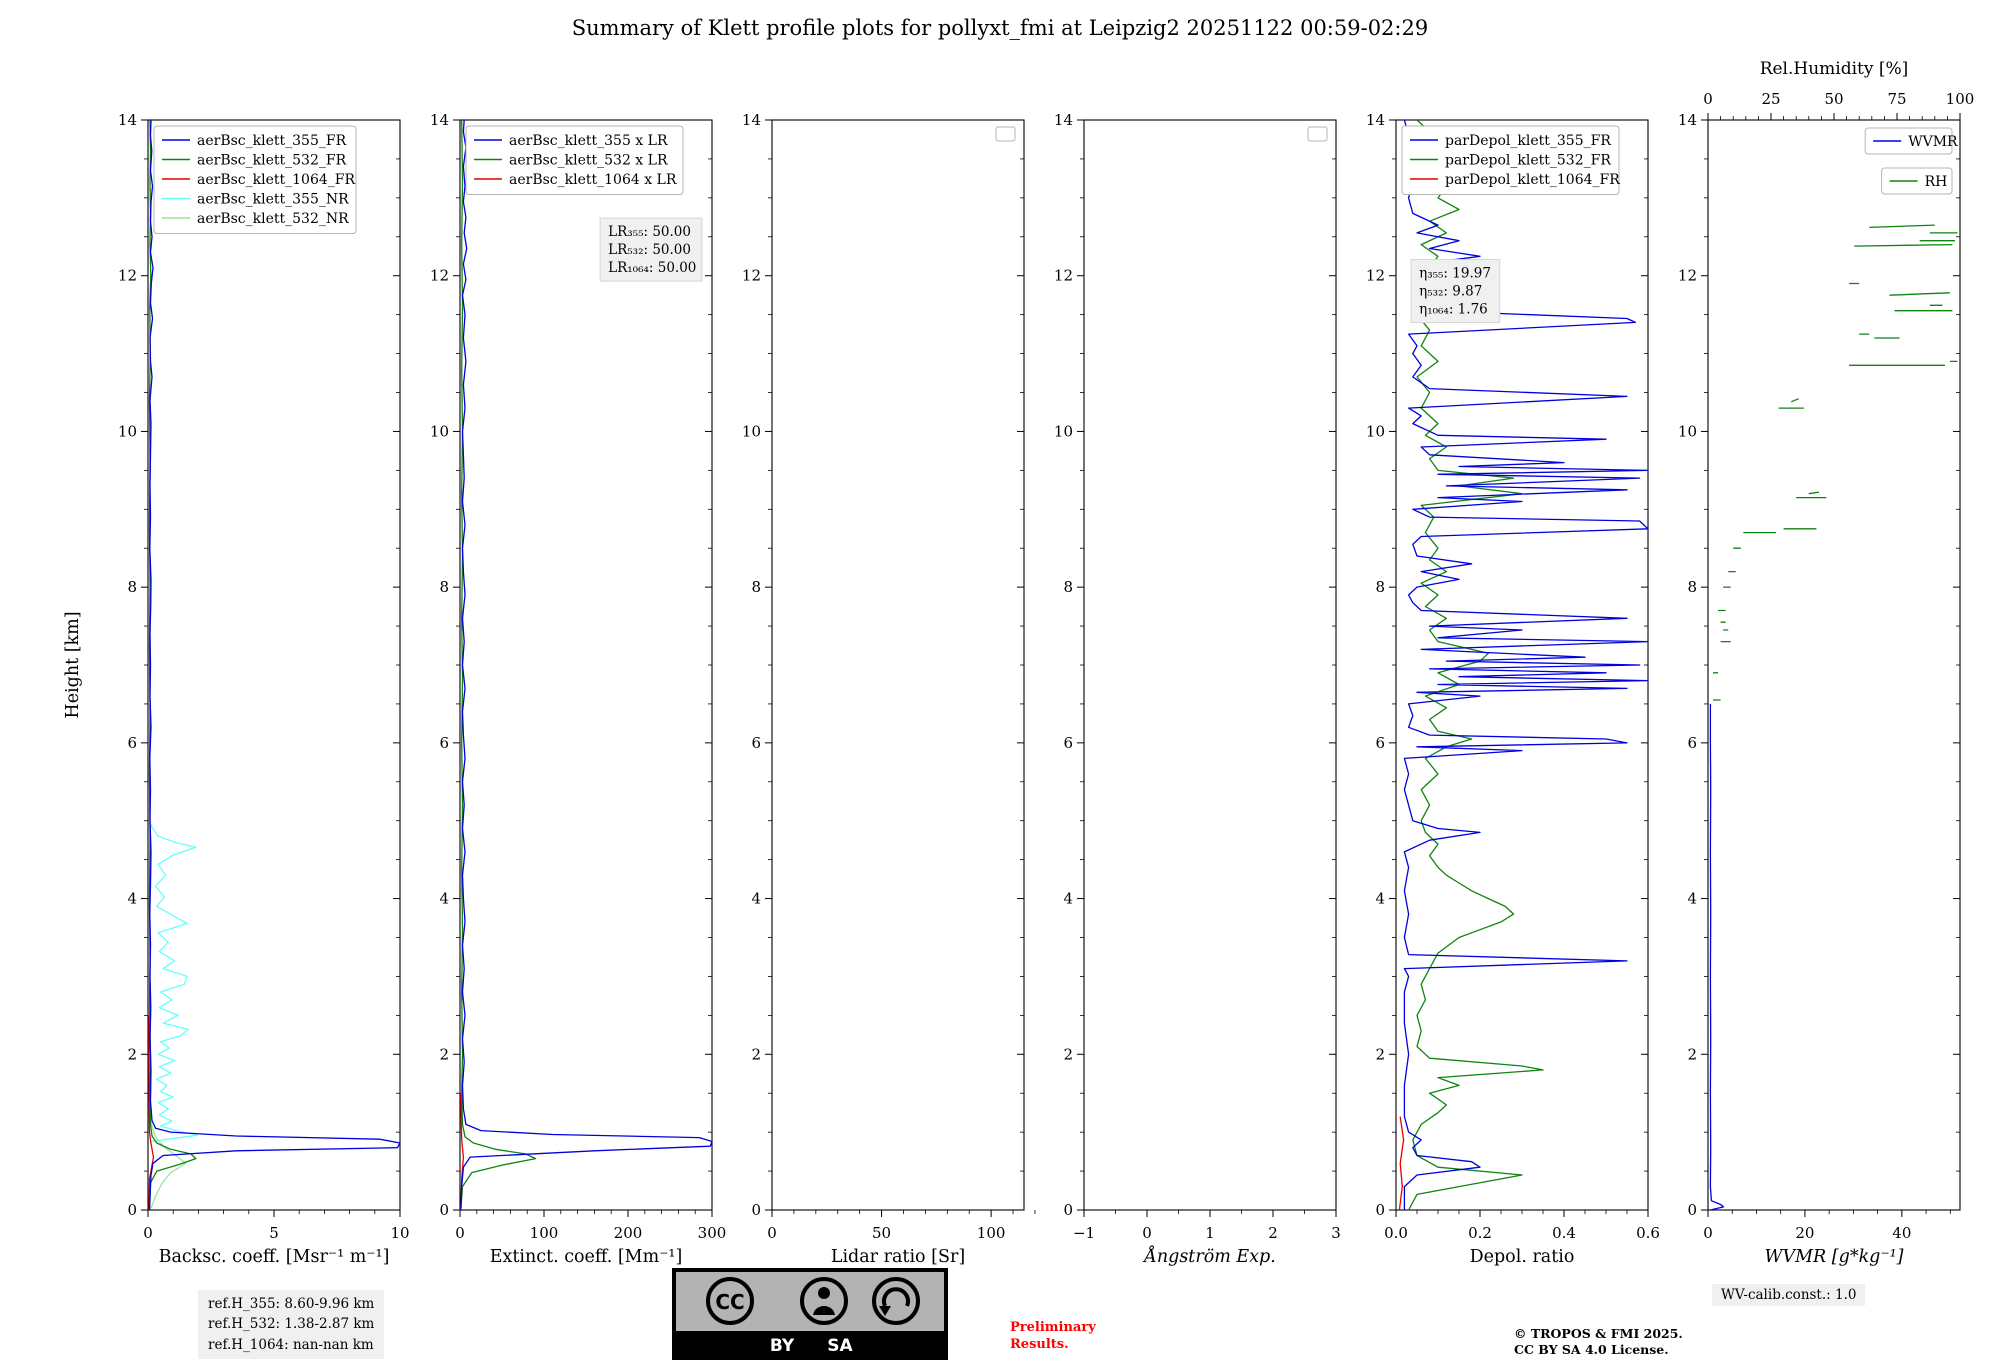  Describe the element at coordinates (782, 1346) in the screenshot. I see `badge-by-label: BY` at that location.